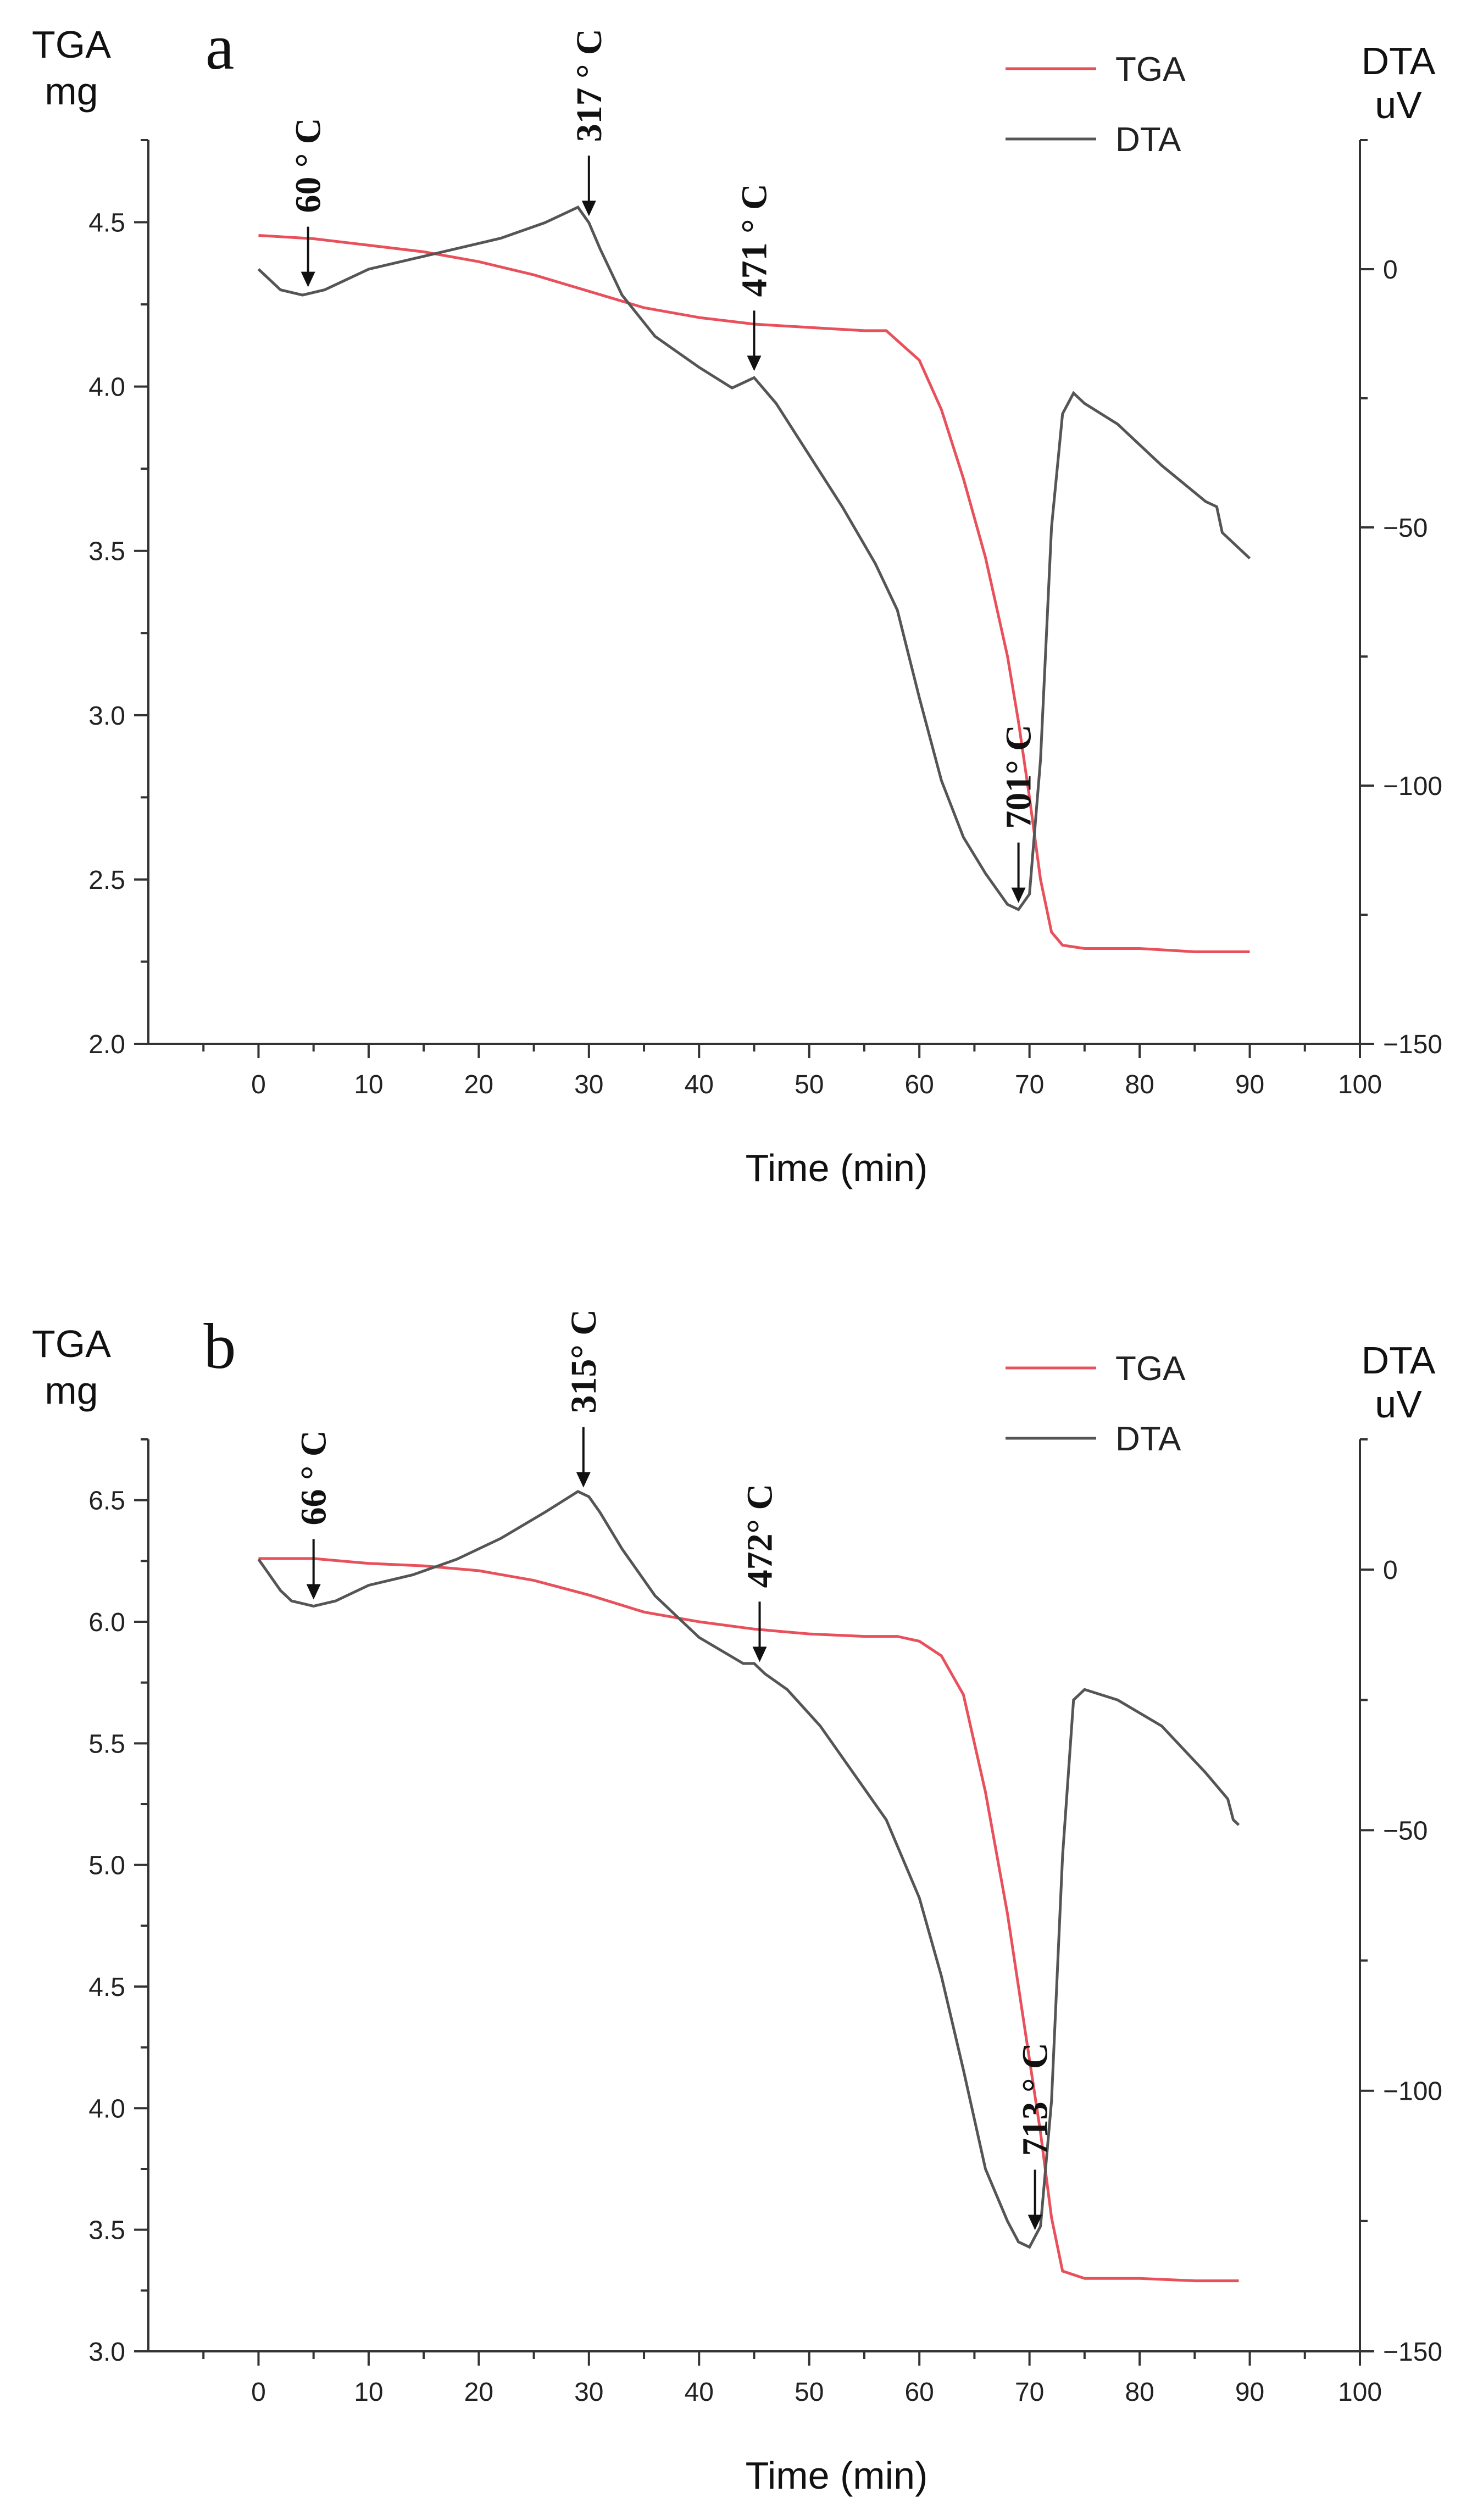  What do you see at coordinates (219, 47) in the screenshot?
I see `panel-letter: a` at bounding box center [219, 47].